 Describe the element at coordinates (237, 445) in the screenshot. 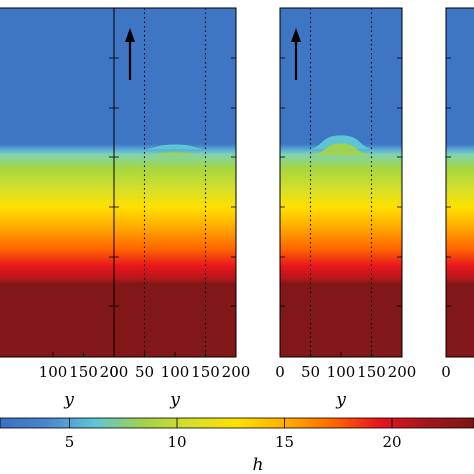

I see `colorbar: 5 10 15 20 h` at that location.